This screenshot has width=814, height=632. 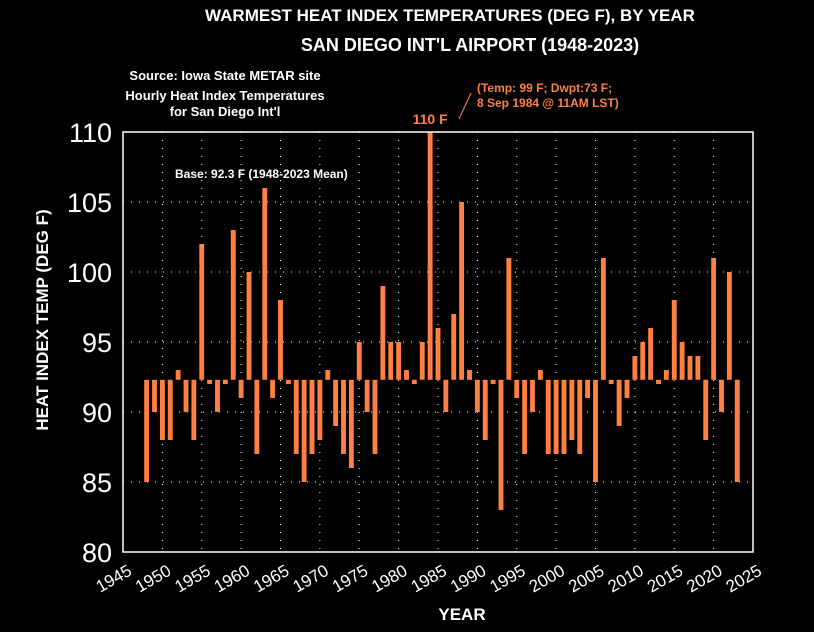 I want to click on bar-2007, so click(x=611, y=381).